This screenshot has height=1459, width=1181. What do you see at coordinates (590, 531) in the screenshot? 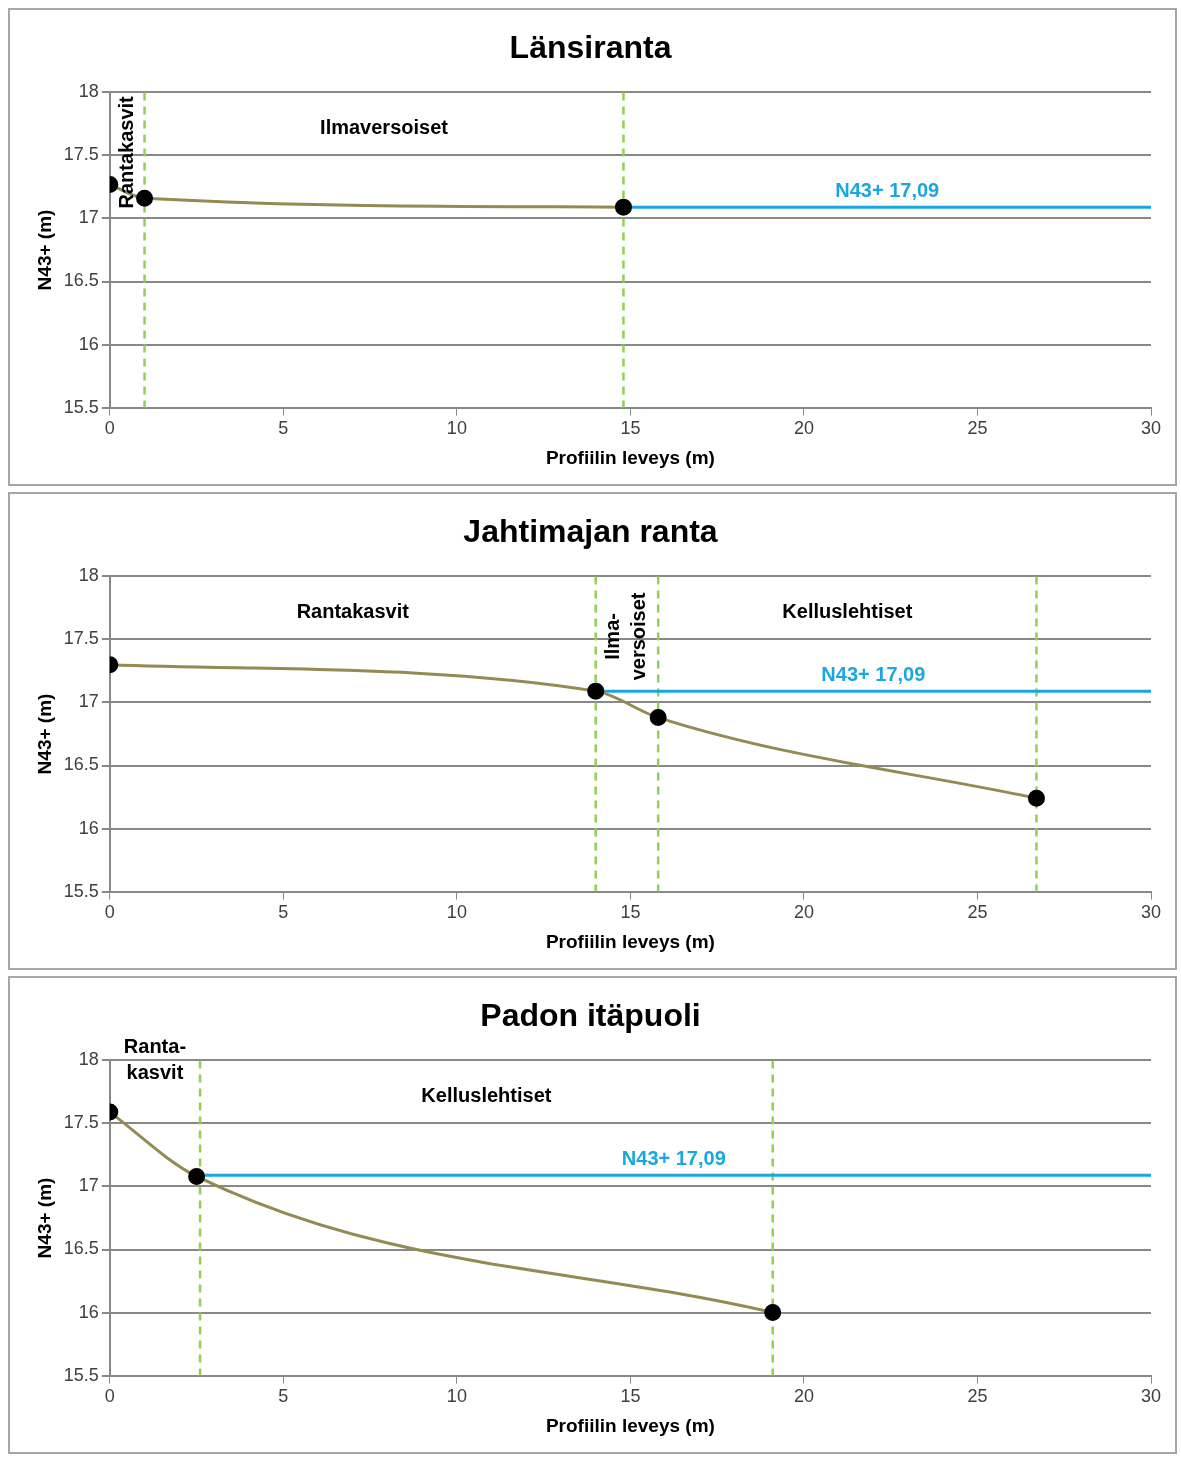
I see `chart-title: Jahtimajan ranta` at bounding box center [590, 531].